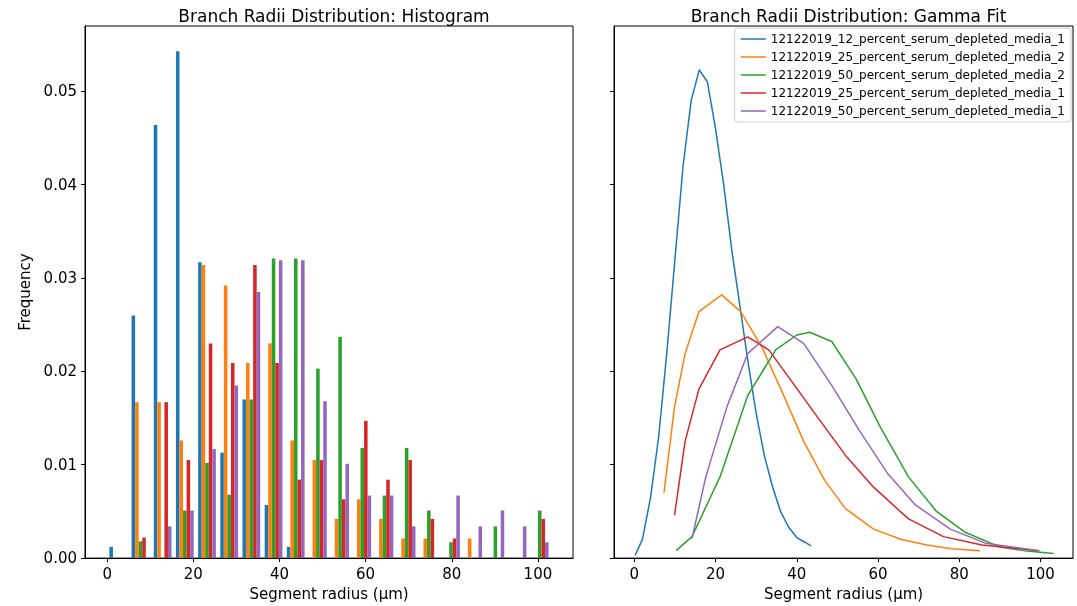 Image resolution: width=1077 pixels, height=606 pixels. Describe the element at coordinates (918, 93) in the screenshot. I see `legend-label: 12122019_25_percent_serum_depleted_media_1` at that location.